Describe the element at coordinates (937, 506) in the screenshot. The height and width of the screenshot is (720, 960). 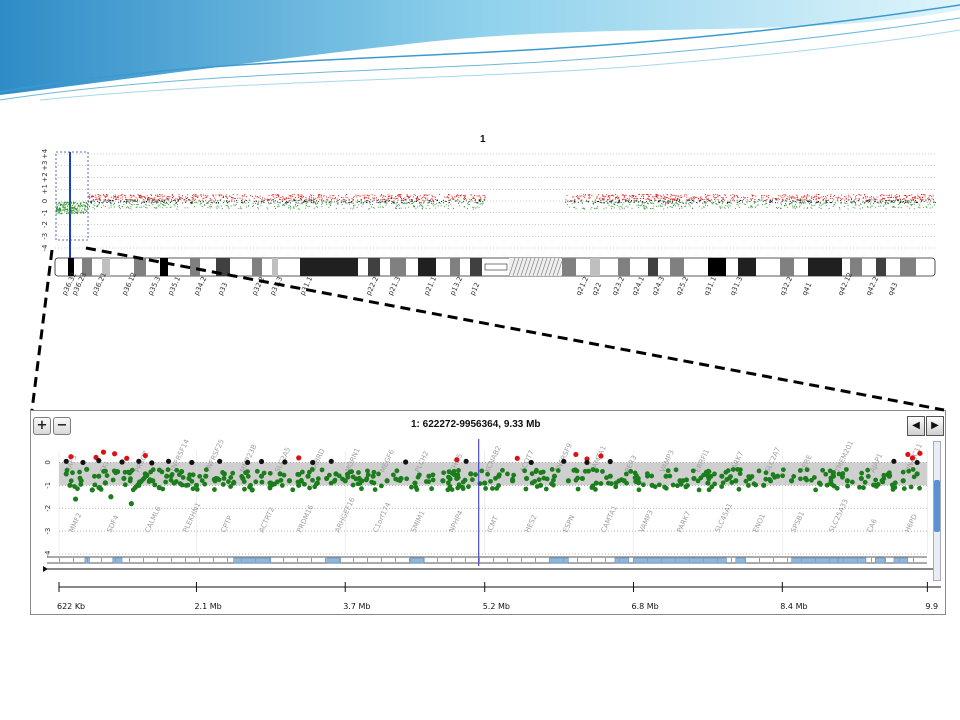
I see `scrollbar-thumb` at that location.